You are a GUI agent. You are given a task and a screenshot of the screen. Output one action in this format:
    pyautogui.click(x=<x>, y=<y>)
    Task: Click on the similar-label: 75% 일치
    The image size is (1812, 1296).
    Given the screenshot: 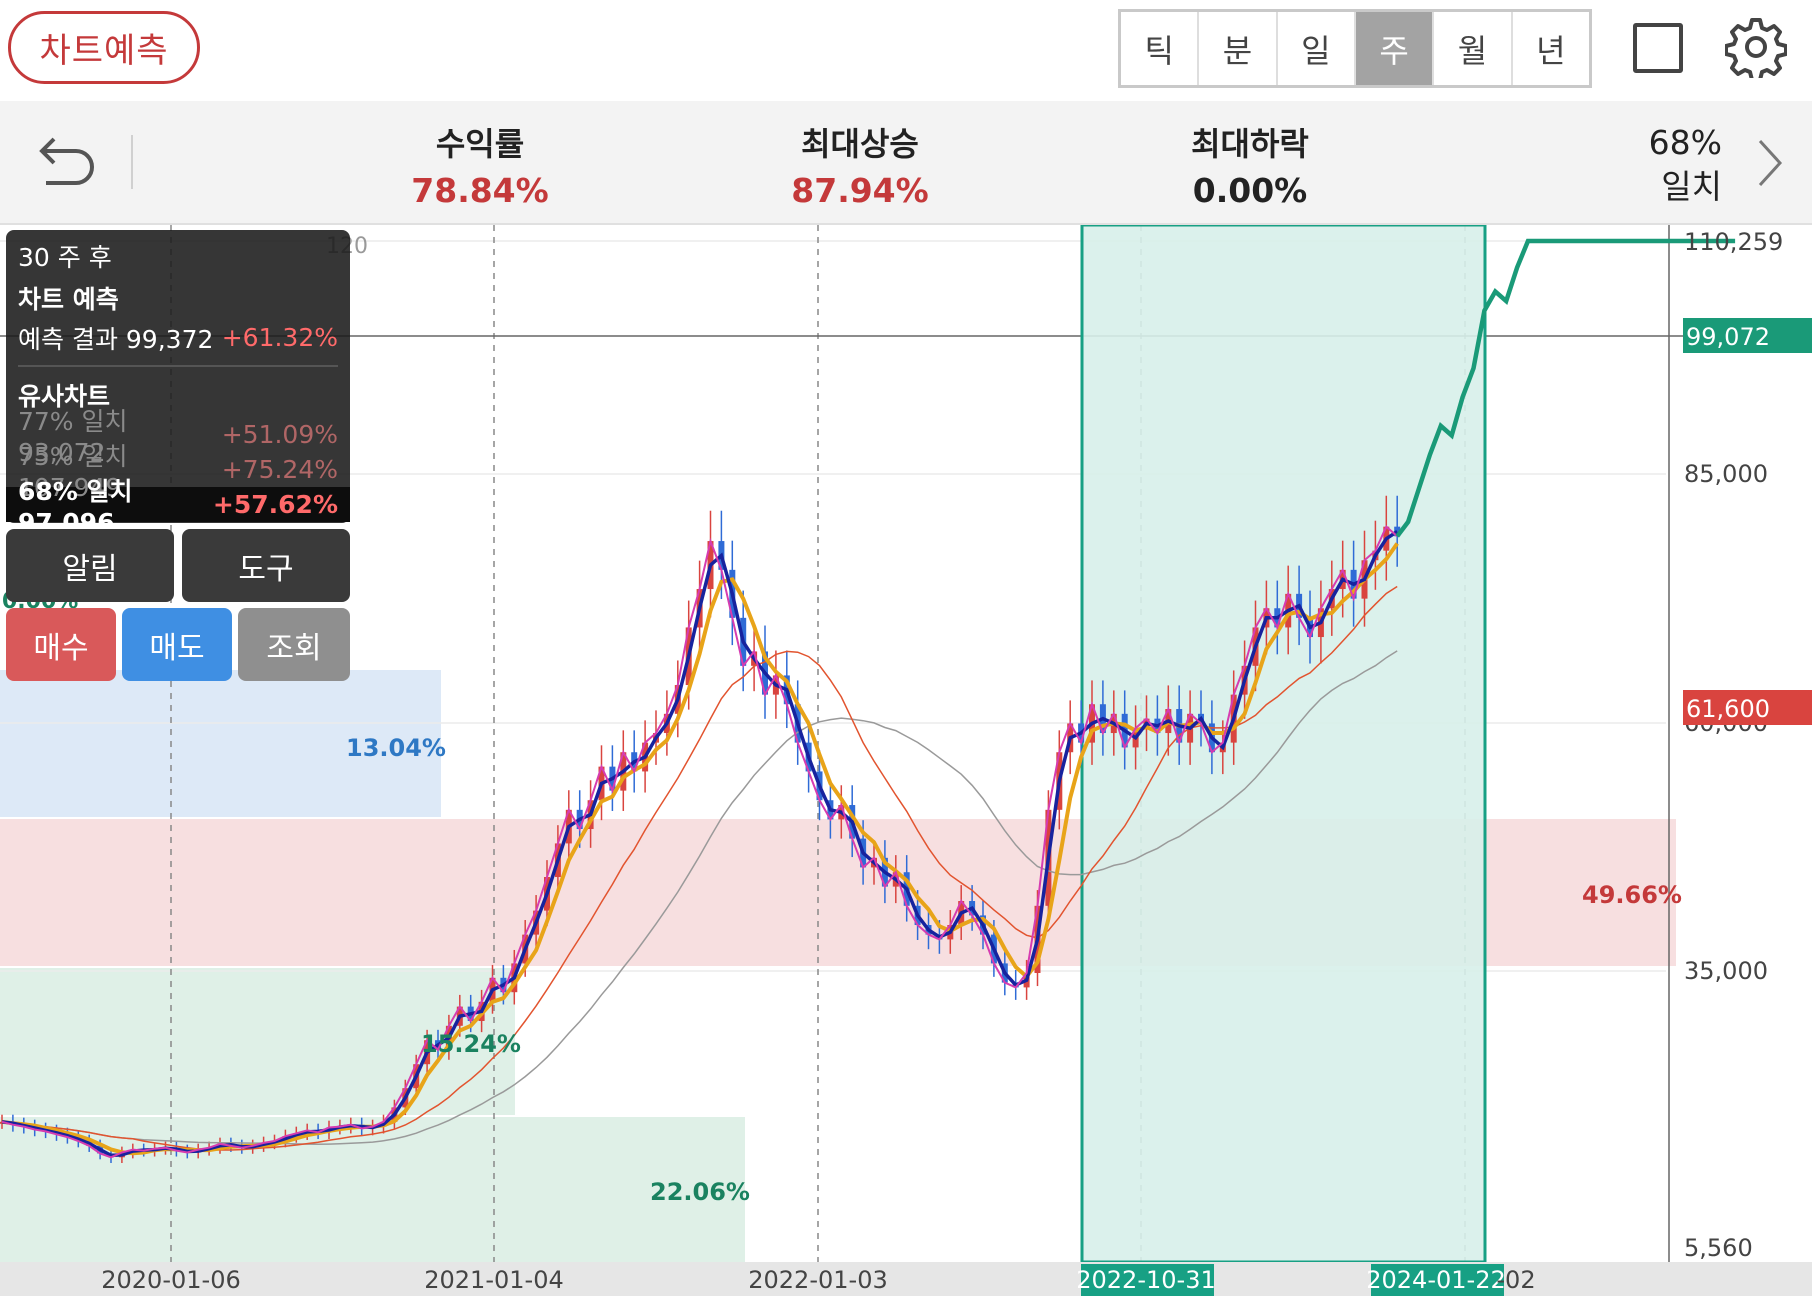 What is the action you would take?
    pyautogui.click(x=73, y=456)
    